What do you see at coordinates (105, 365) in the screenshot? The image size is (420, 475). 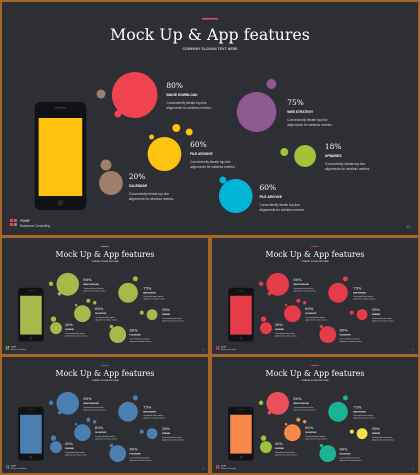 I see `title-accent-line` at bounding box center [105, 365].